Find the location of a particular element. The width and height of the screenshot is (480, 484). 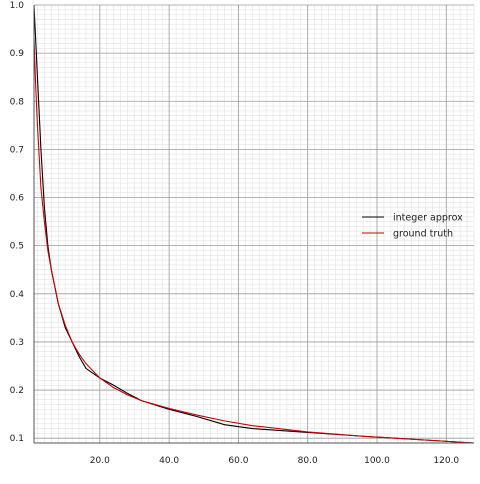

legend-label-1: ground truth is located at coordinates (423, 234).